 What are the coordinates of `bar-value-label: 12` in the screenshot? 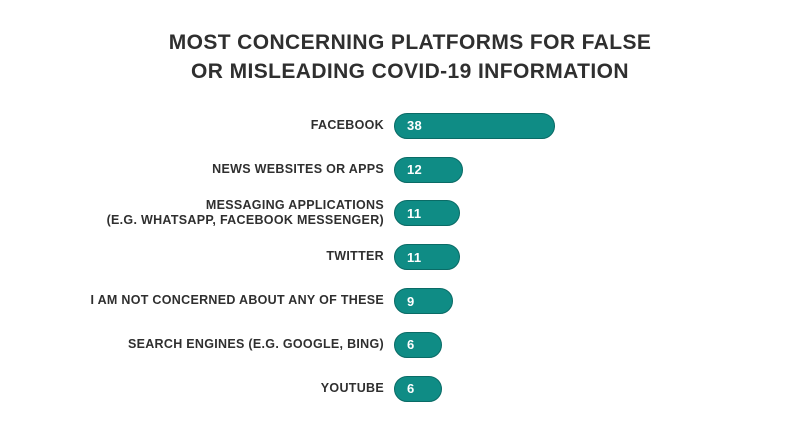 It's located at (415, 170).